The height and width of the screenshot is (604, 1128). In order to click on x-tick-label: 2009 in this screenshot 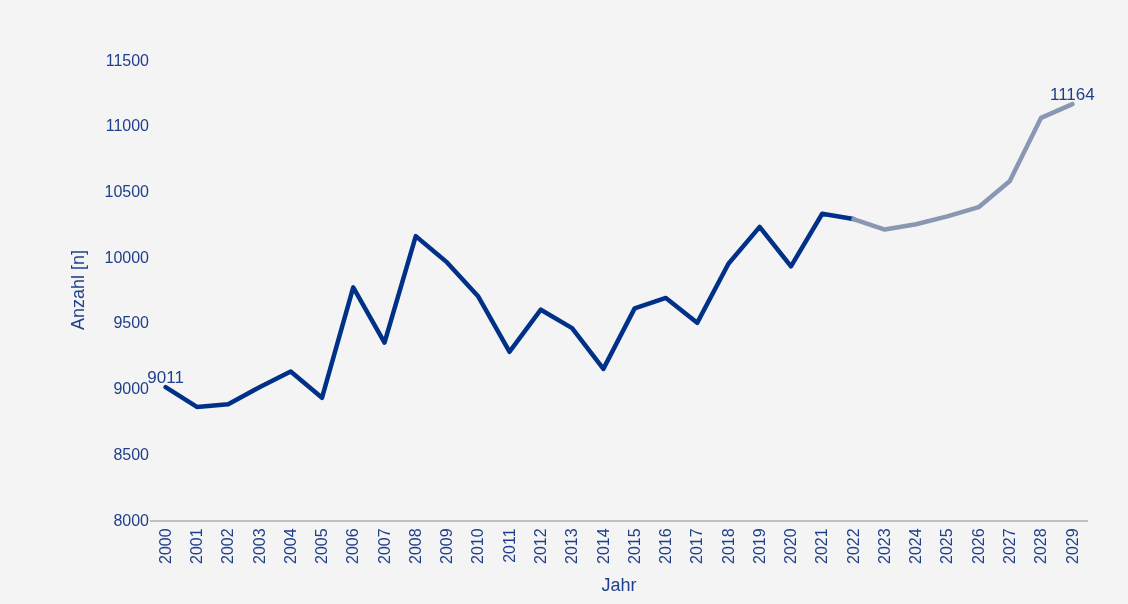, I will do `click(447, 546)`.